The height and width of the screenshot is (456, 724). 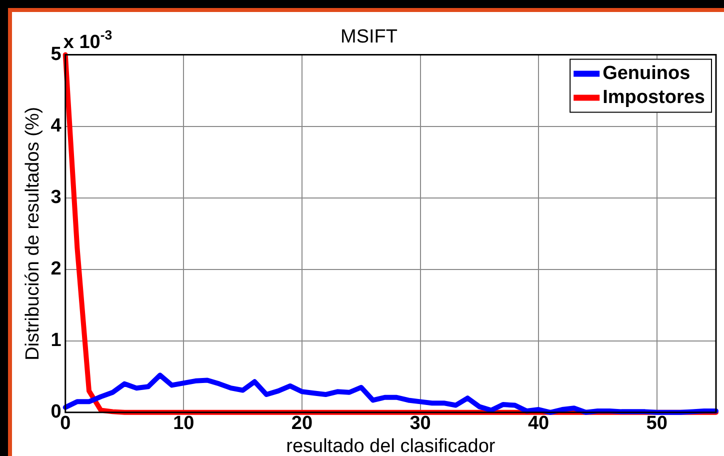 I want to click on legend-label: Impostores, so click(x=654, y=97).